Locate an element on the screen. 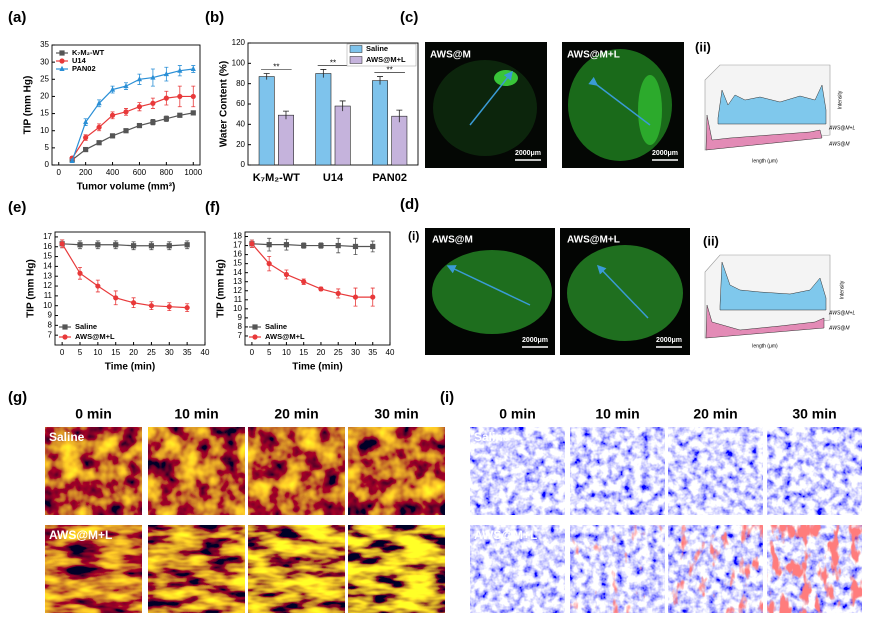  y-tick-label: 30 is located at coordinates (44, 61).